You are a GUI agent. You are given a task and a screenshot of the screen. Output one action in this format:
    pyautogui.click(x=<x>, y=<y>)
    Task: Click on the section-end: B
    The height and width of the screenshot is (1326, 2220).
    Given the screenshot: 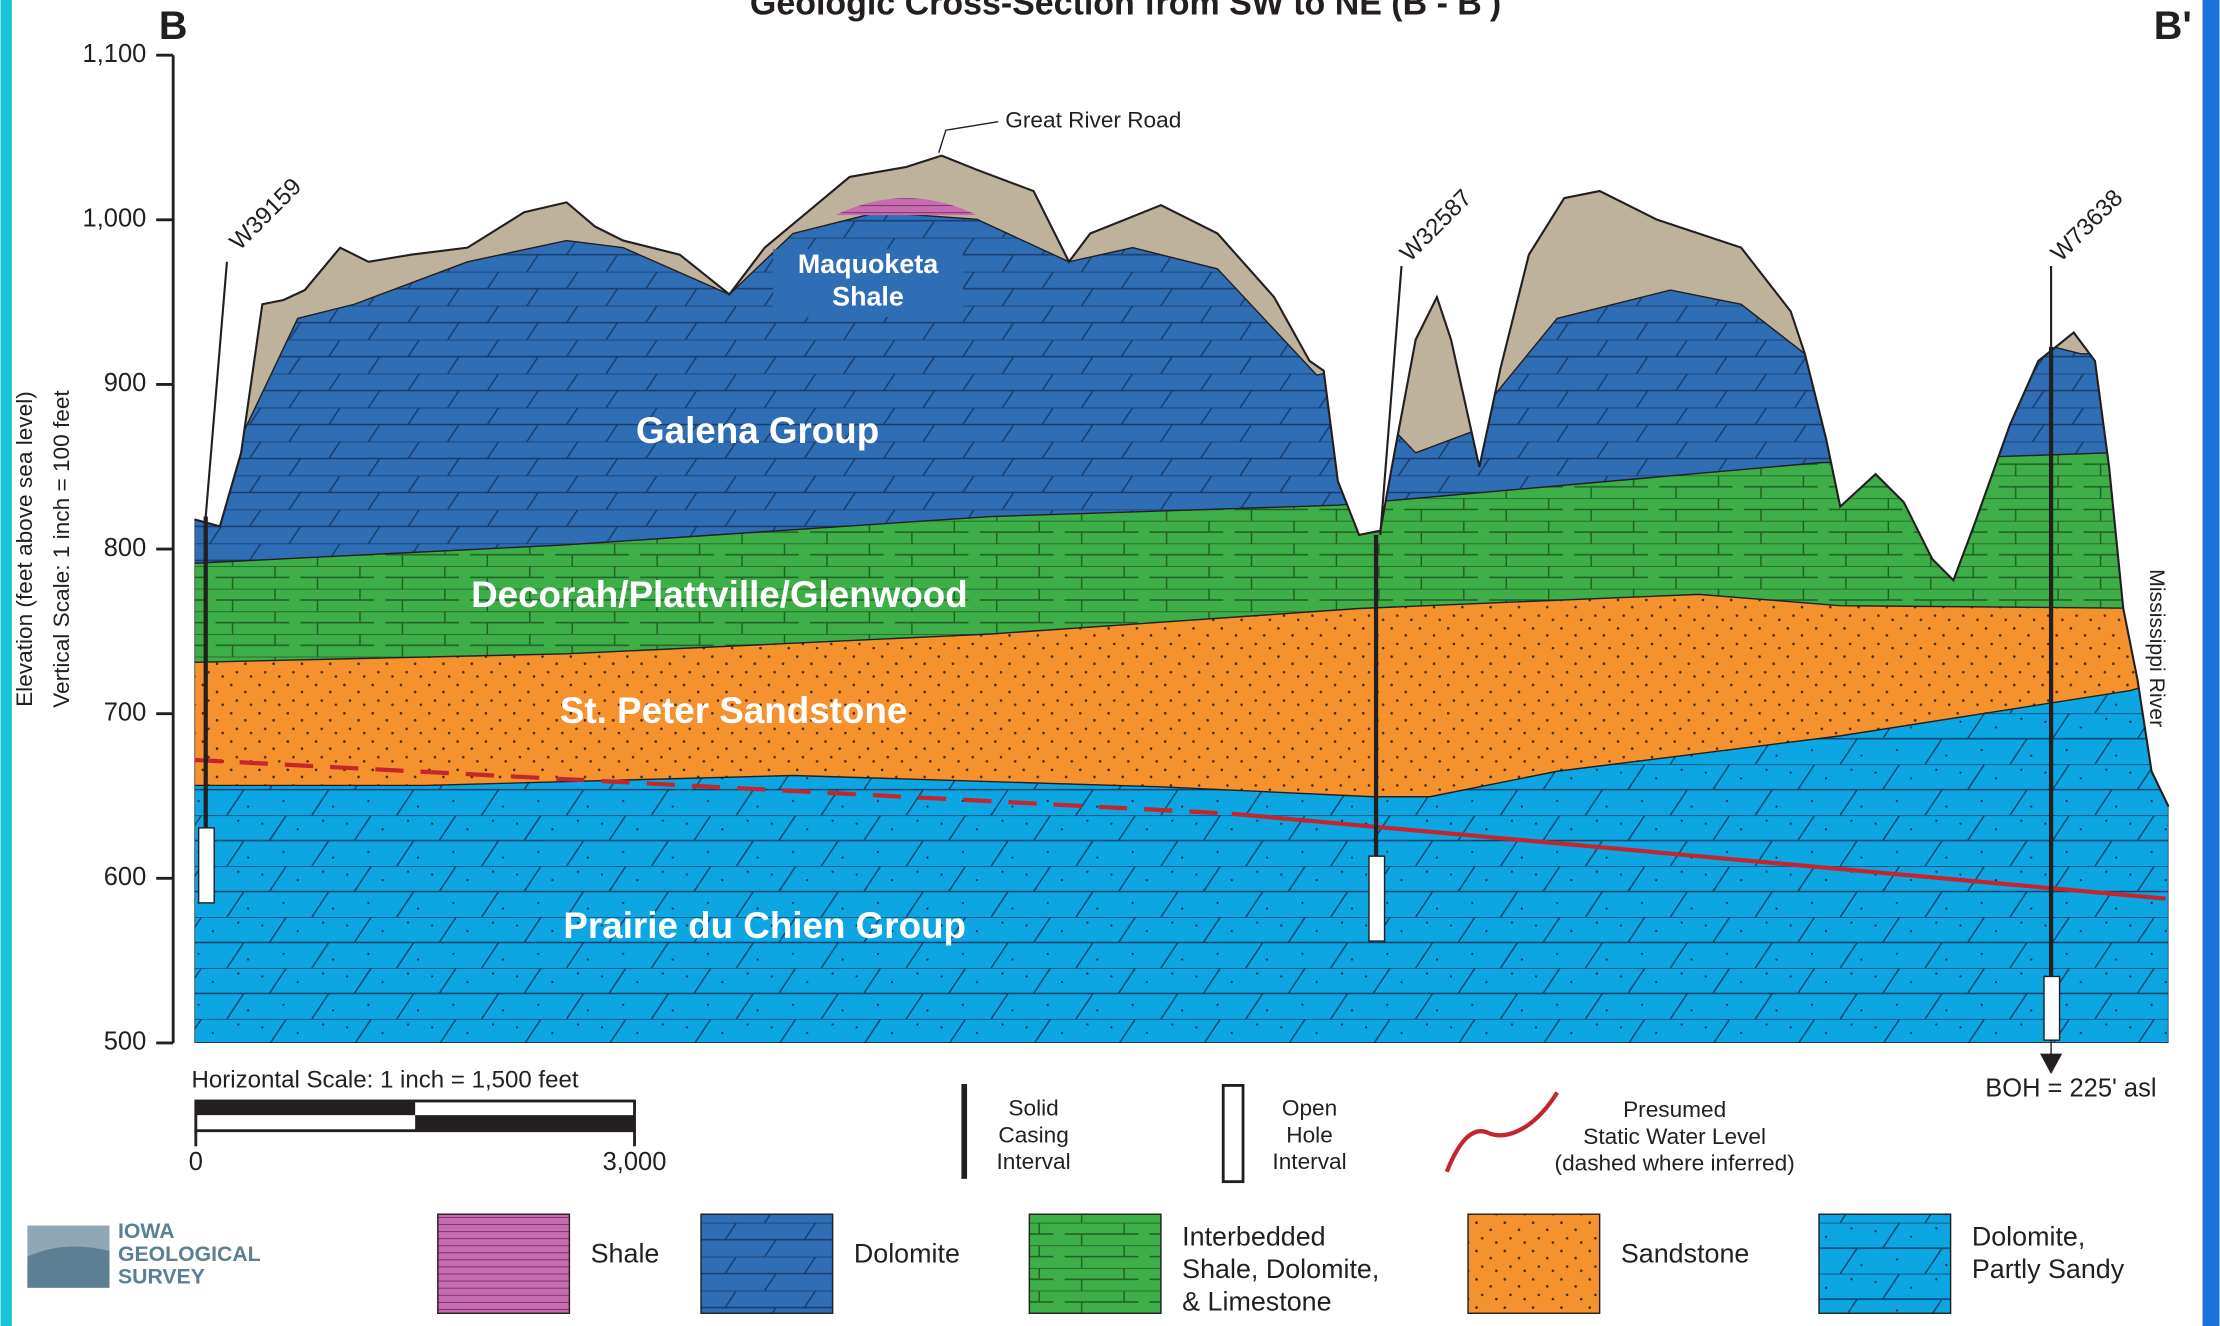 What is the action you would take?
    pyautogui.click(x=173, y=26)
    